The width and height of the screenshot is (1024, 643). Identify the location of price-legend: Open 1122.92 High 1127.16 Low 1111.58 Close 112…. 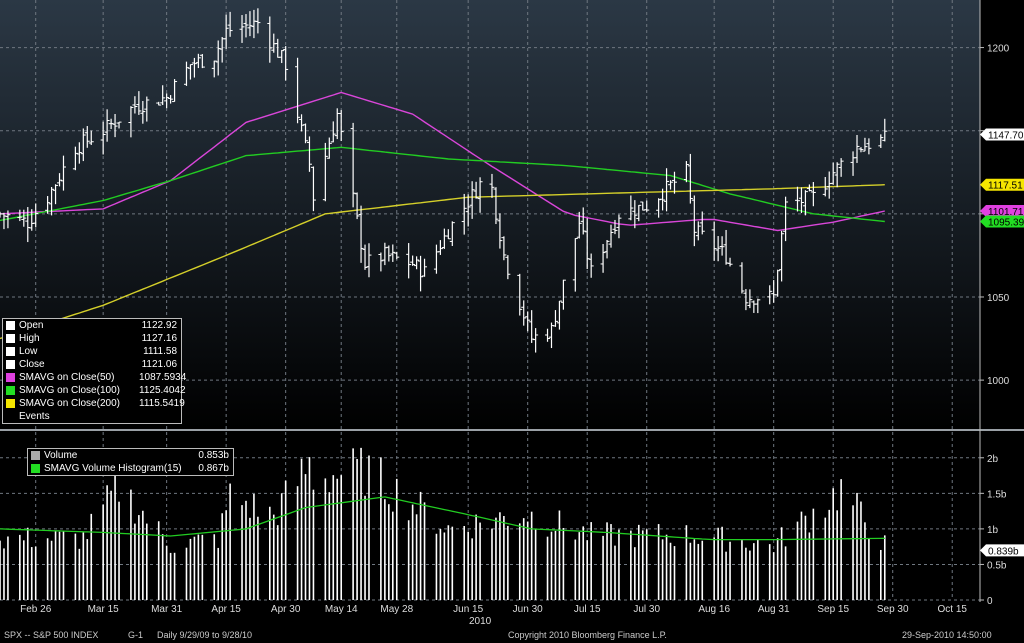
(94, 371).